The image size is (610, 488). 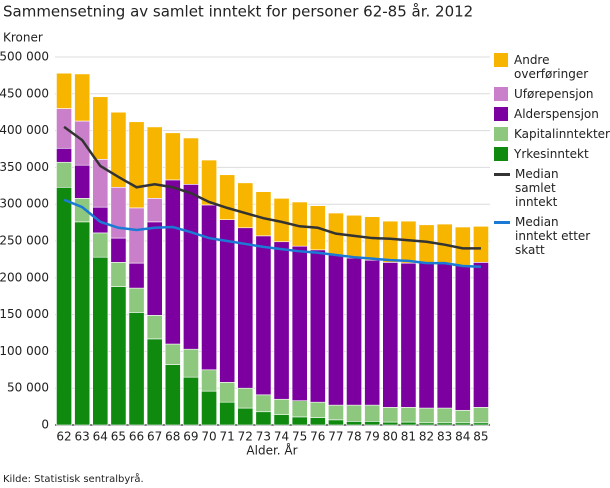 I want to click on x-tick-label: 72, so click(x=245, y=437).